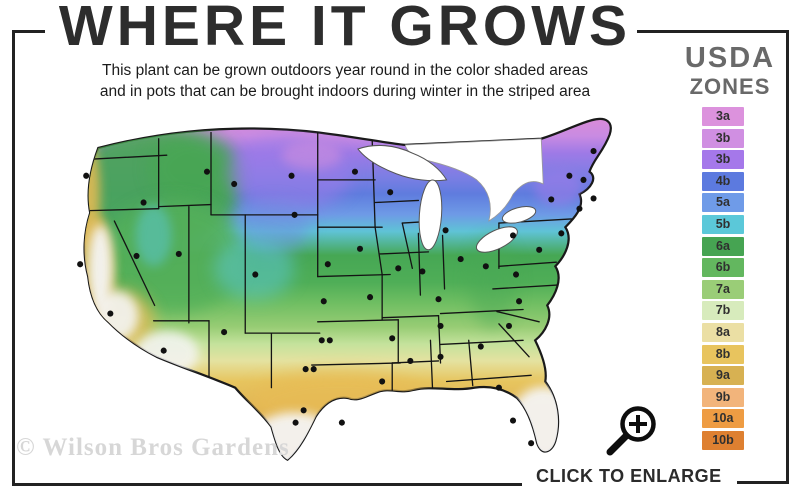 The height and width of the screenshot is (500, 800). I want to click on frame-right-edge, so click(787, 257).